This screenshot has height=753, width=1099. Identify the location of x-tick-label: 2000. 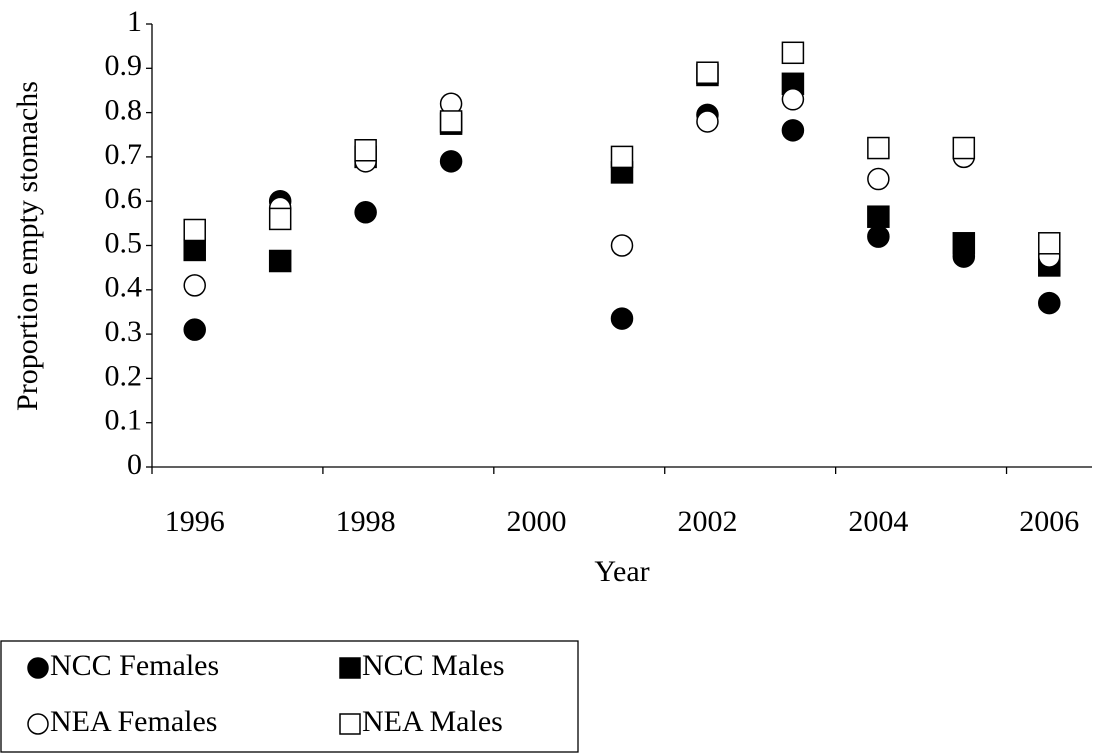
(537, 521).